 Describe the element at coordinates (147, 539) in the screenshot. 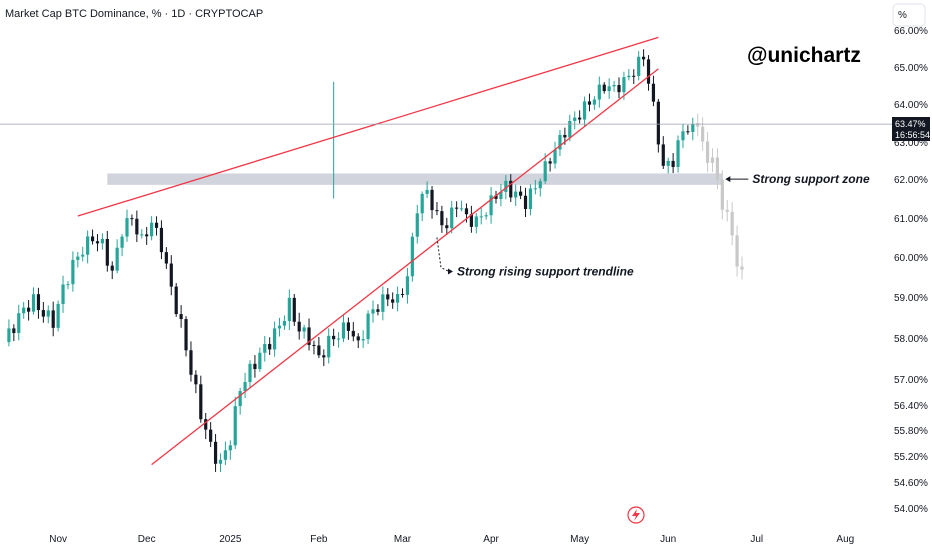

I see `x-tick-label: Dec` at that location.